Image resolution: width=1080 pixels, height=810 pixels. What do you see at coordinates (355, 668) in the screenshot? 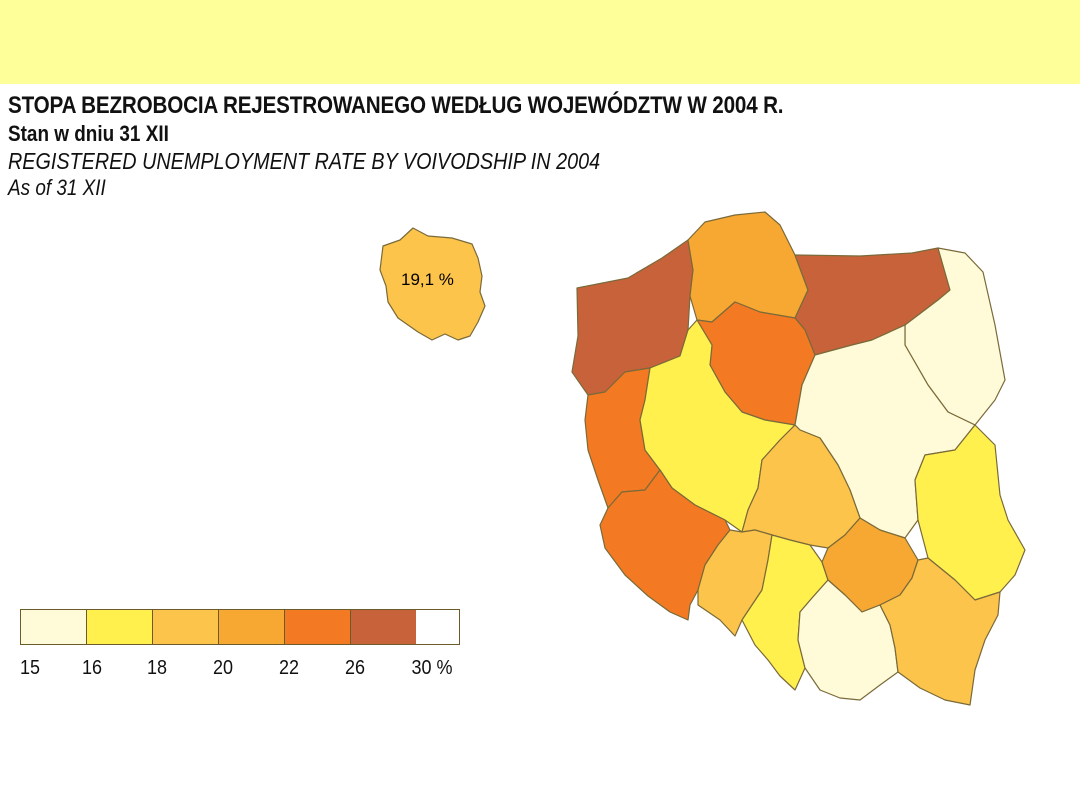
I see `legend-tick: 26` at bounding box center [355, 668].